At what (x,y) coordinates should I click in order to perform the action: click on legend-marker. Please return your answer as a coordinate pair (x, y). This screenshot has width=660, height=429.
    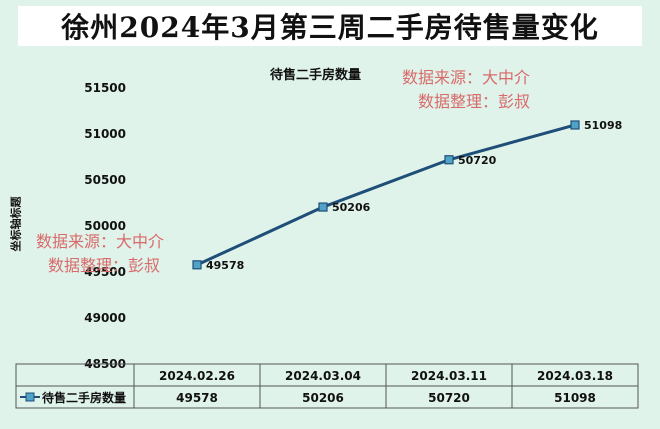
    Looking at the image, I should click on (30, 397).